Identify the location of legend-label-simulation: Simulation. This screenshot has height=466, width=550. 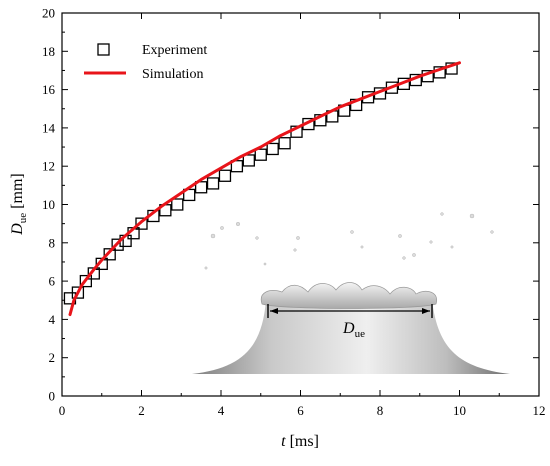
(172, 74).